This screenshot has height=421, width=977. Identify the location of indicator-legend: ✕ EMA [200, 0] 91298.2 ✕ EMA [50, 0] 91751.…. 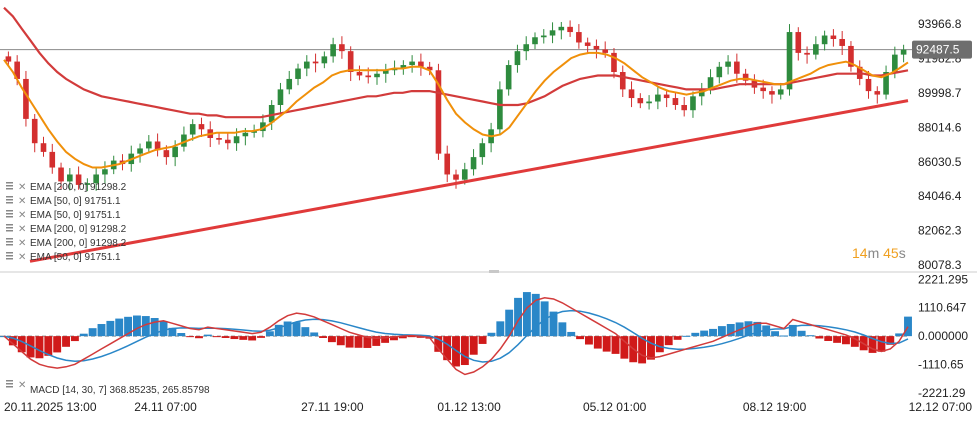
(66, 222).